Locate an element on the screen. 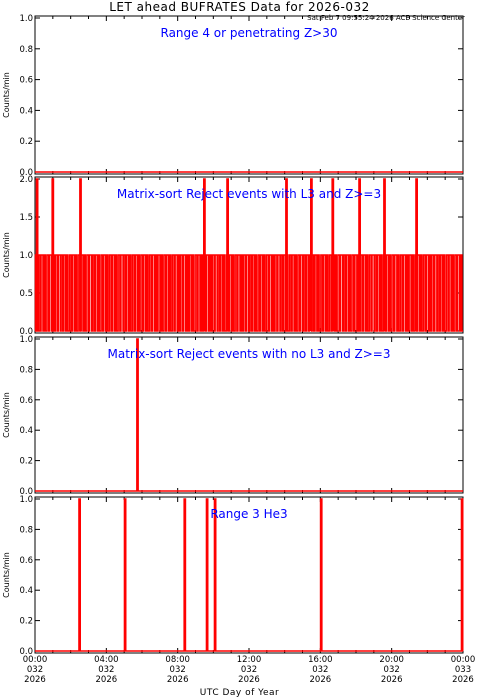 Image resolution: width=479 pixels, height=700 pixels. x-tick-label: 16:00 is located at coordinates (320, 660).